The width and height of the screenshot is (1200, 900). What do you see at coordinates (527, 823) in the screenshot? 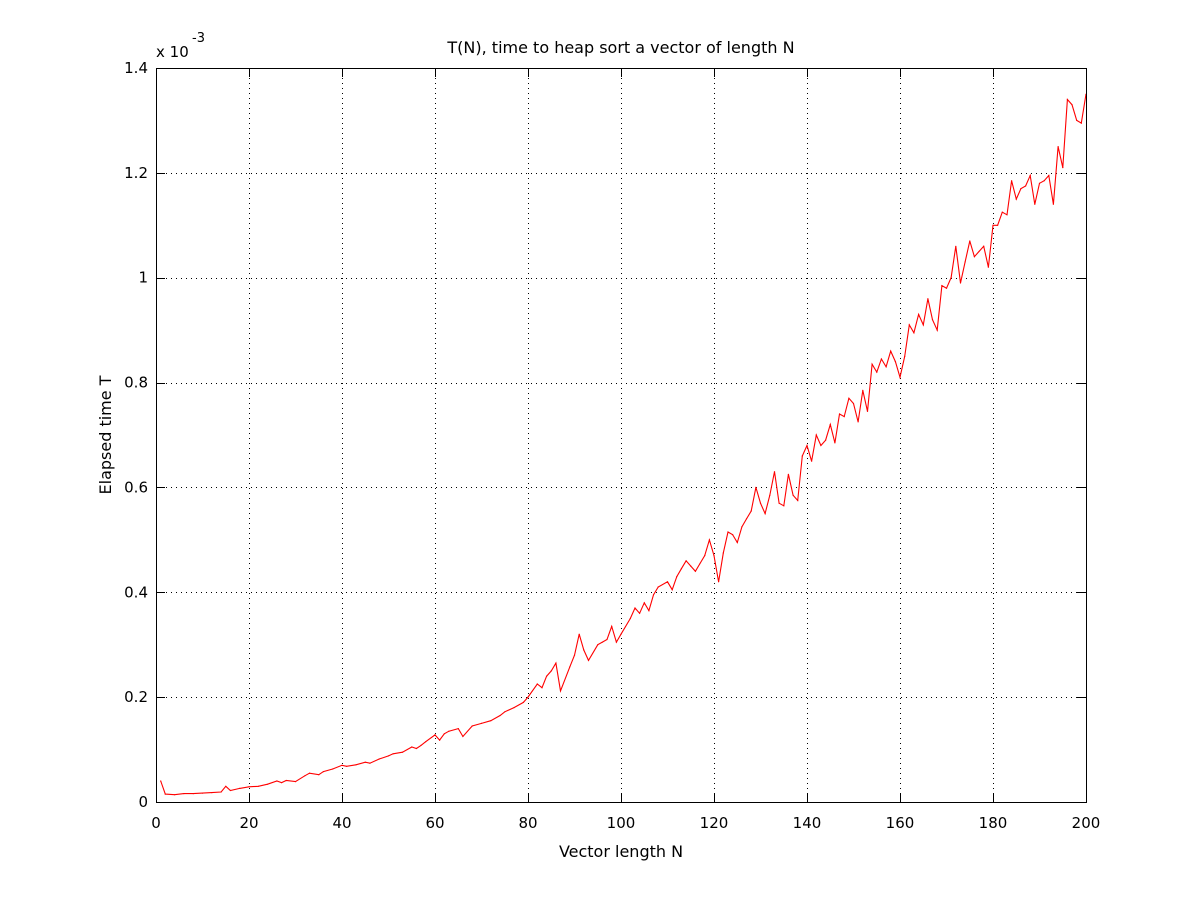
I see `x-tick-label: 80` at bounding box center [527, 823].